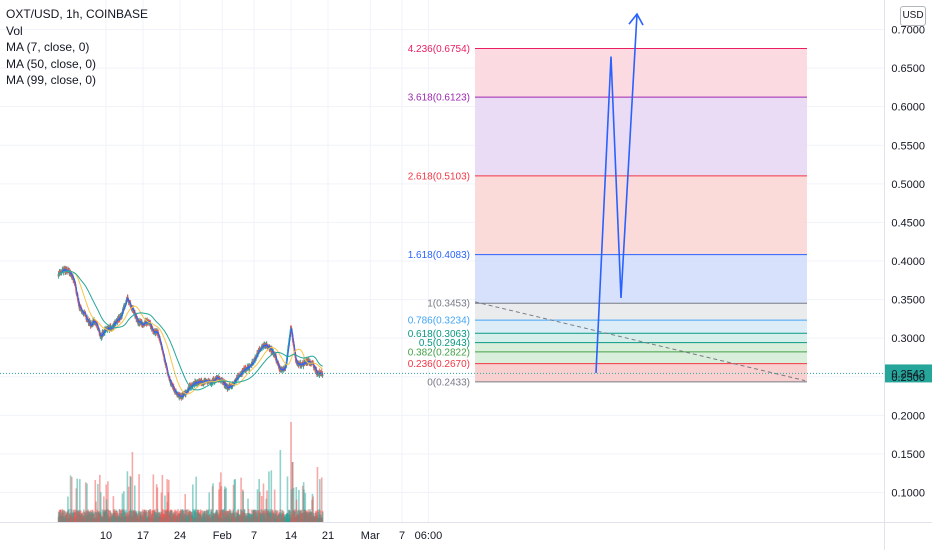 The width and height of the screenshot is (932, 550). Describe the element at coordinates (51, 80) in the screenshot. I see `legend-ma99: MA (99, close, 0)` at that location.